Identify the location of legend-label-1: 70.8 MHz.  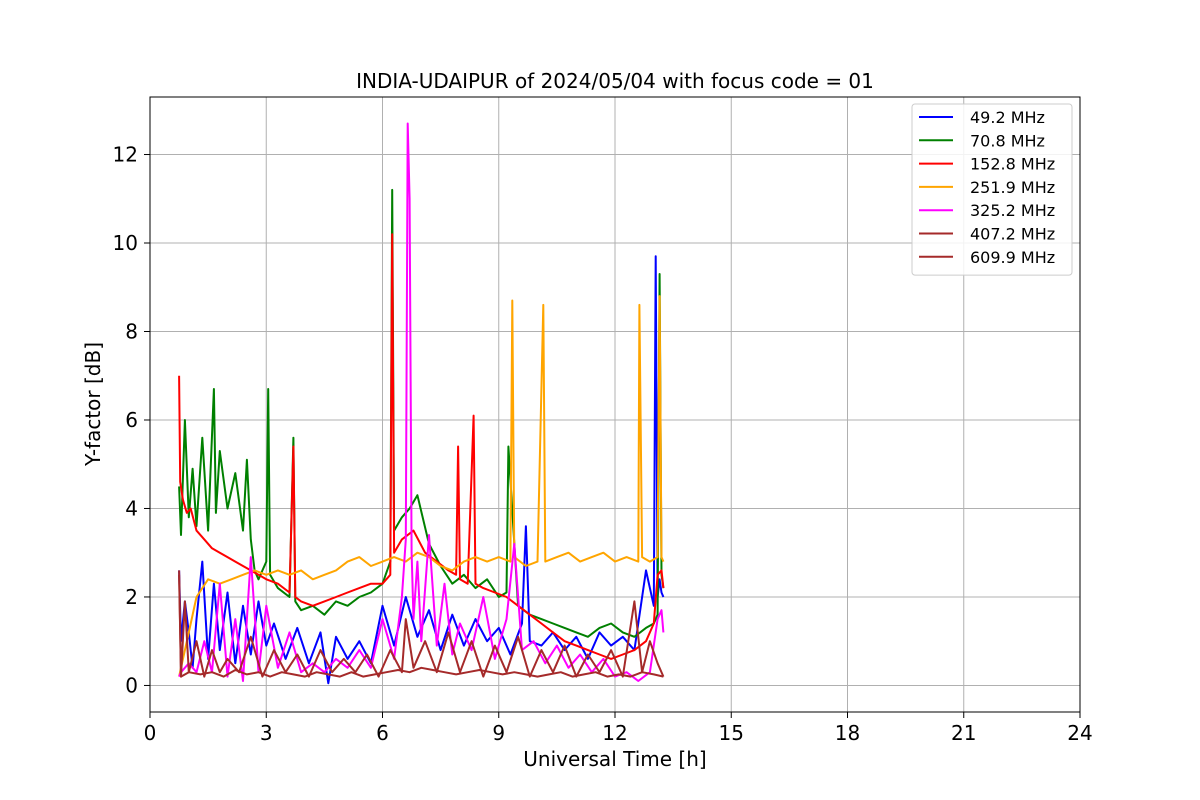
(1007, 140).